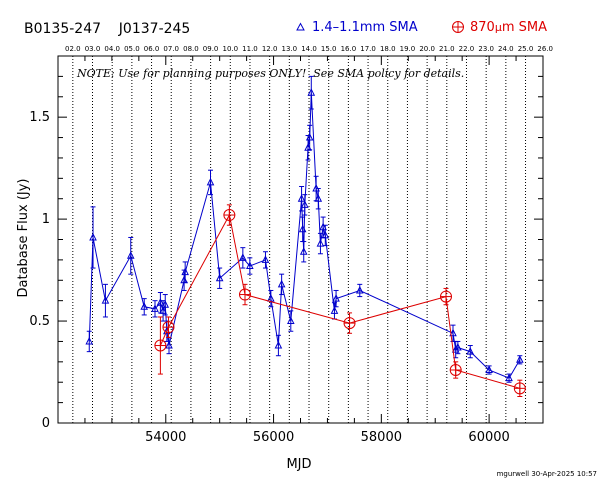 The height and width of the screenshot is (481, 601). What do you see at coordinates (365, 27) in the screenshot?
I see `legend-blue-label: 1.4–1.1mm SMA` at bounding box center [365, 27].